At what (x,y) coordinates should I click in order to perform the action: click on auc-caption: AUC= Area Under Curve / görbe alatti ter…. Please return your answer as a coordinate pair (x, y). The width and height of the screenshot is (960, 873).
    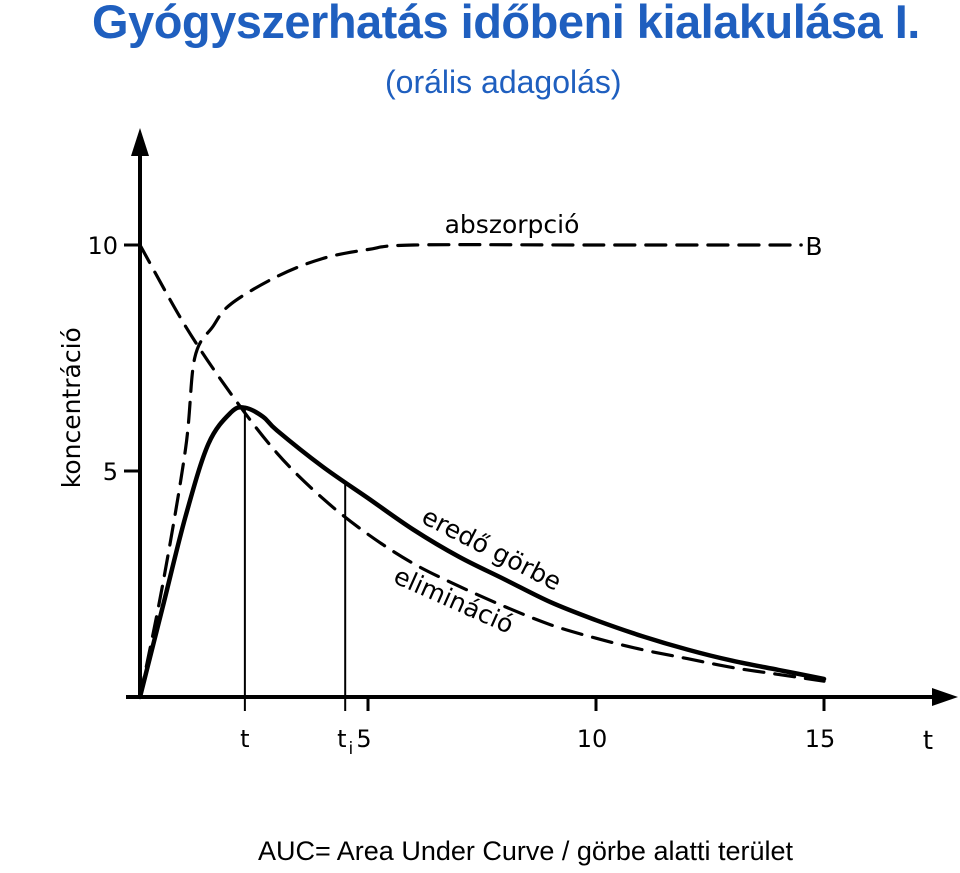
    Looking at the image, I should click on (526, 851).